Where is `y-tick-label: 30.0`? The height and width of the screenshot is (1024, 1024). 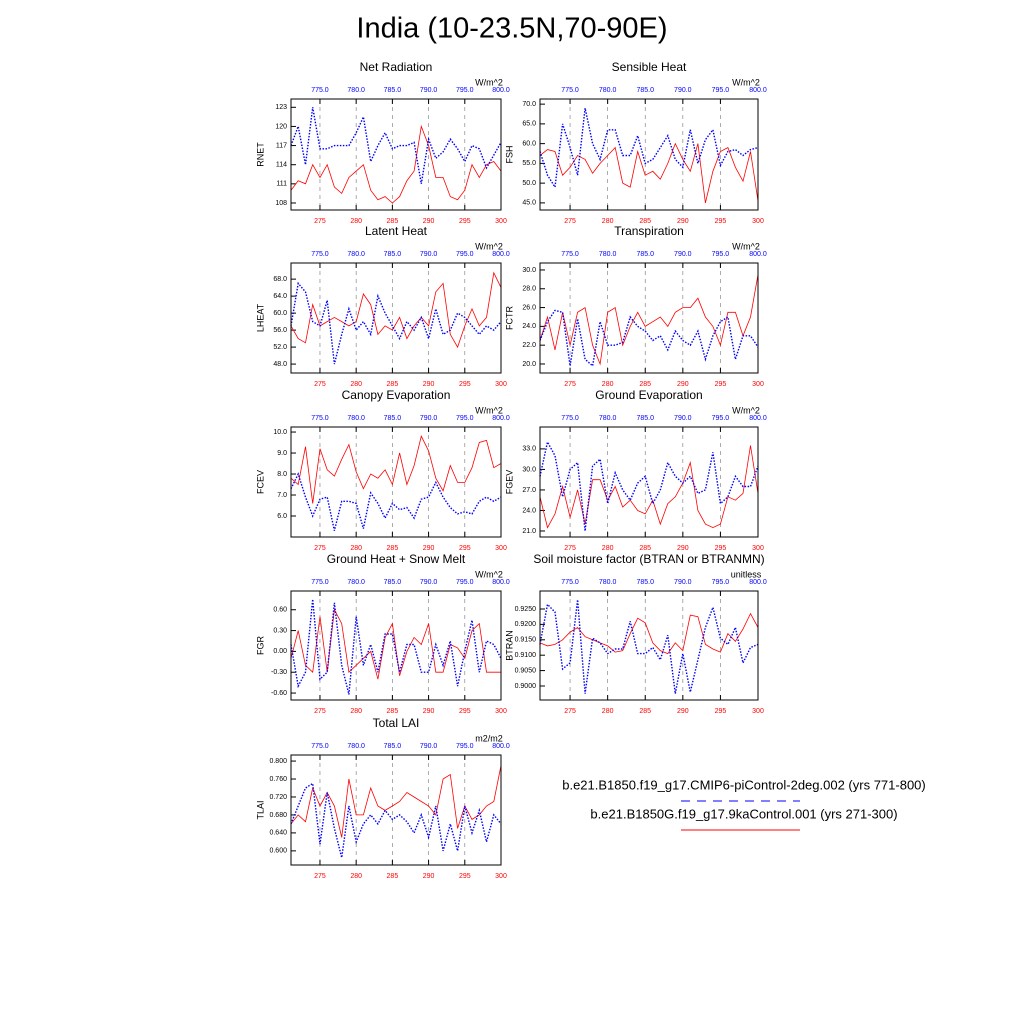 y-tick-label: 30.0 is located at coordinates (529, 270).